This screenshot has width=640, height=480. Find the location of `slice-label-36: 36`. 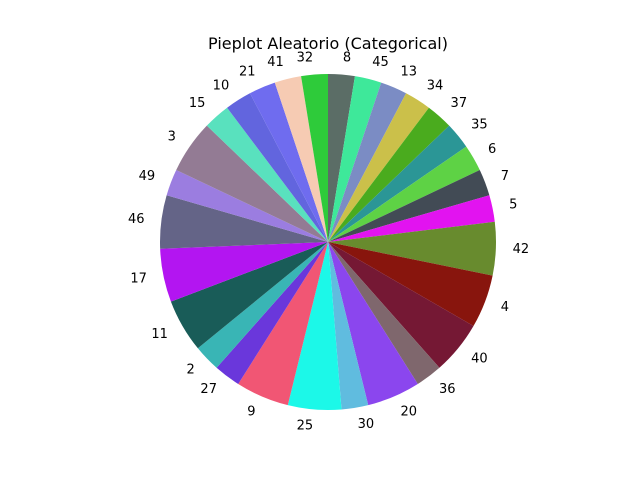

slice-label-36: 36 is located at coordinates (447, 389).